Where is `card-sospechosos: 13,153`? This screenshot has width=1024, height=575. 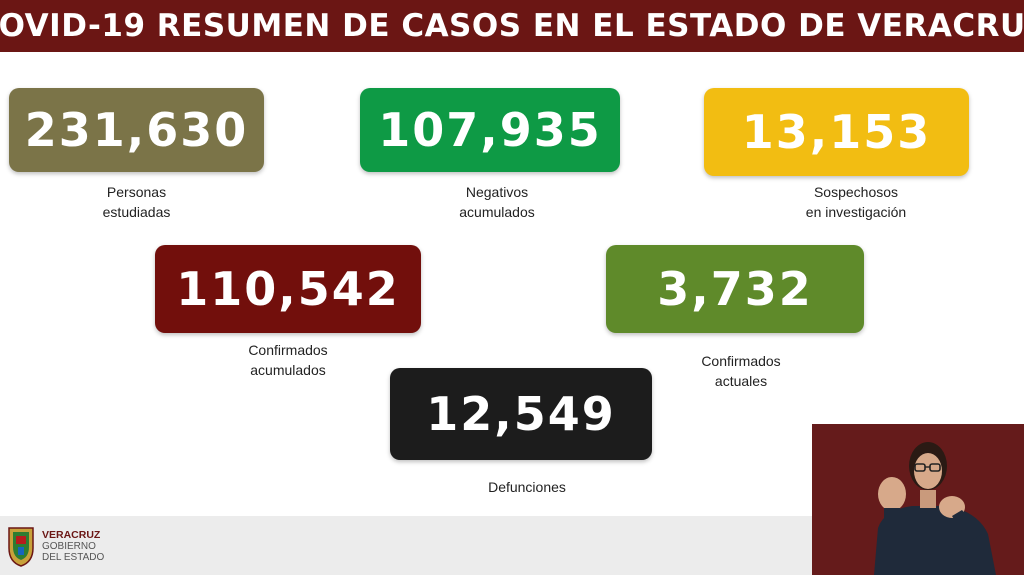 card-sospechosos: 13,153 is located at coordinates (836, 132).